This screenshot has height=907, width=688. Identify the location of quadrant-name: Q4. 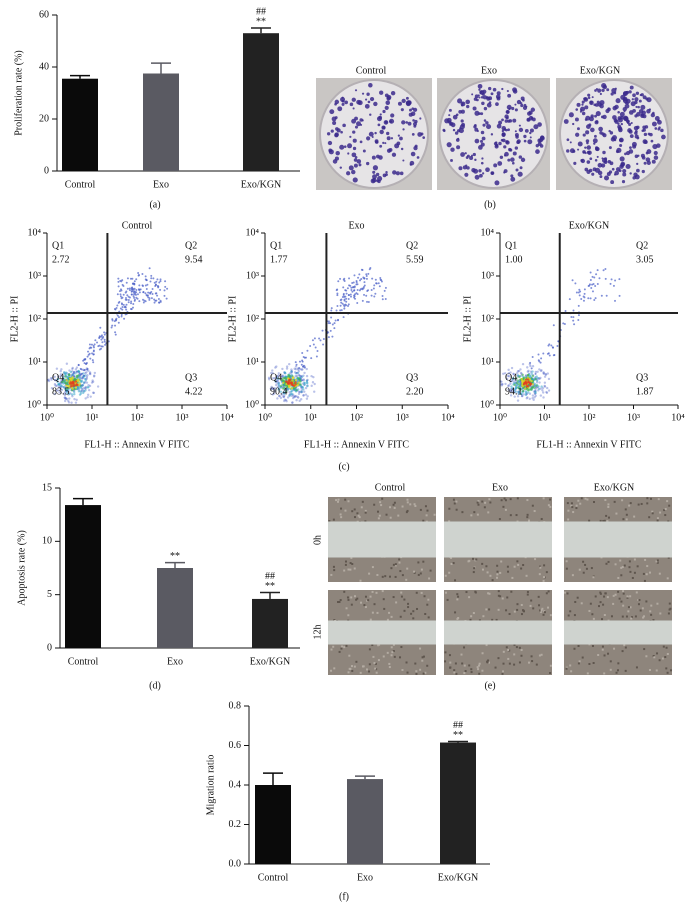
(58, 377).